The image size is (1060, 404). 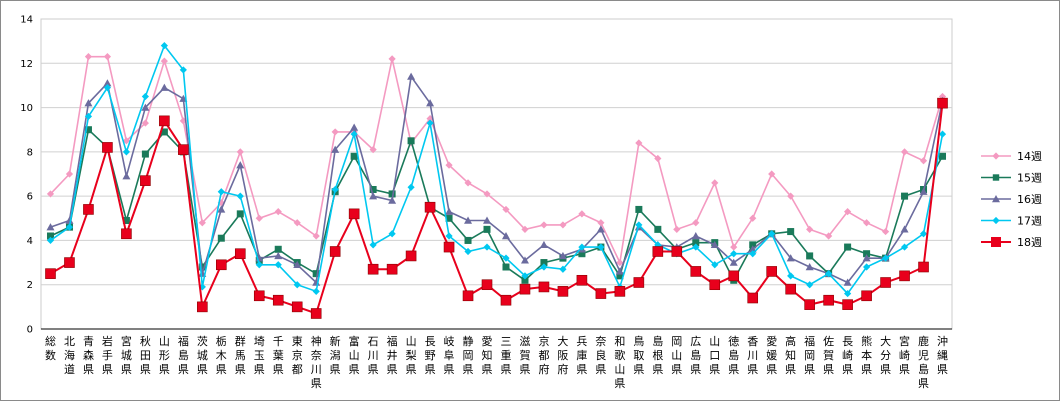 I want to click on y-tick-label: 4, so click(x=30, y=241).